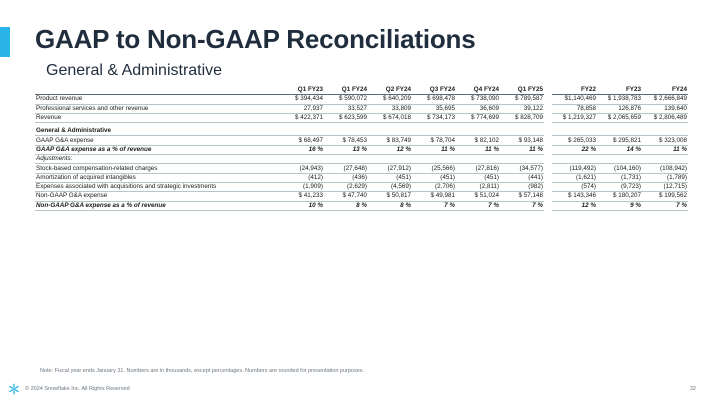  What do you see at coordinates (157, 132) in the screenshot?
I see `section-label: General & Administrative` at bounding box center [157, 132].